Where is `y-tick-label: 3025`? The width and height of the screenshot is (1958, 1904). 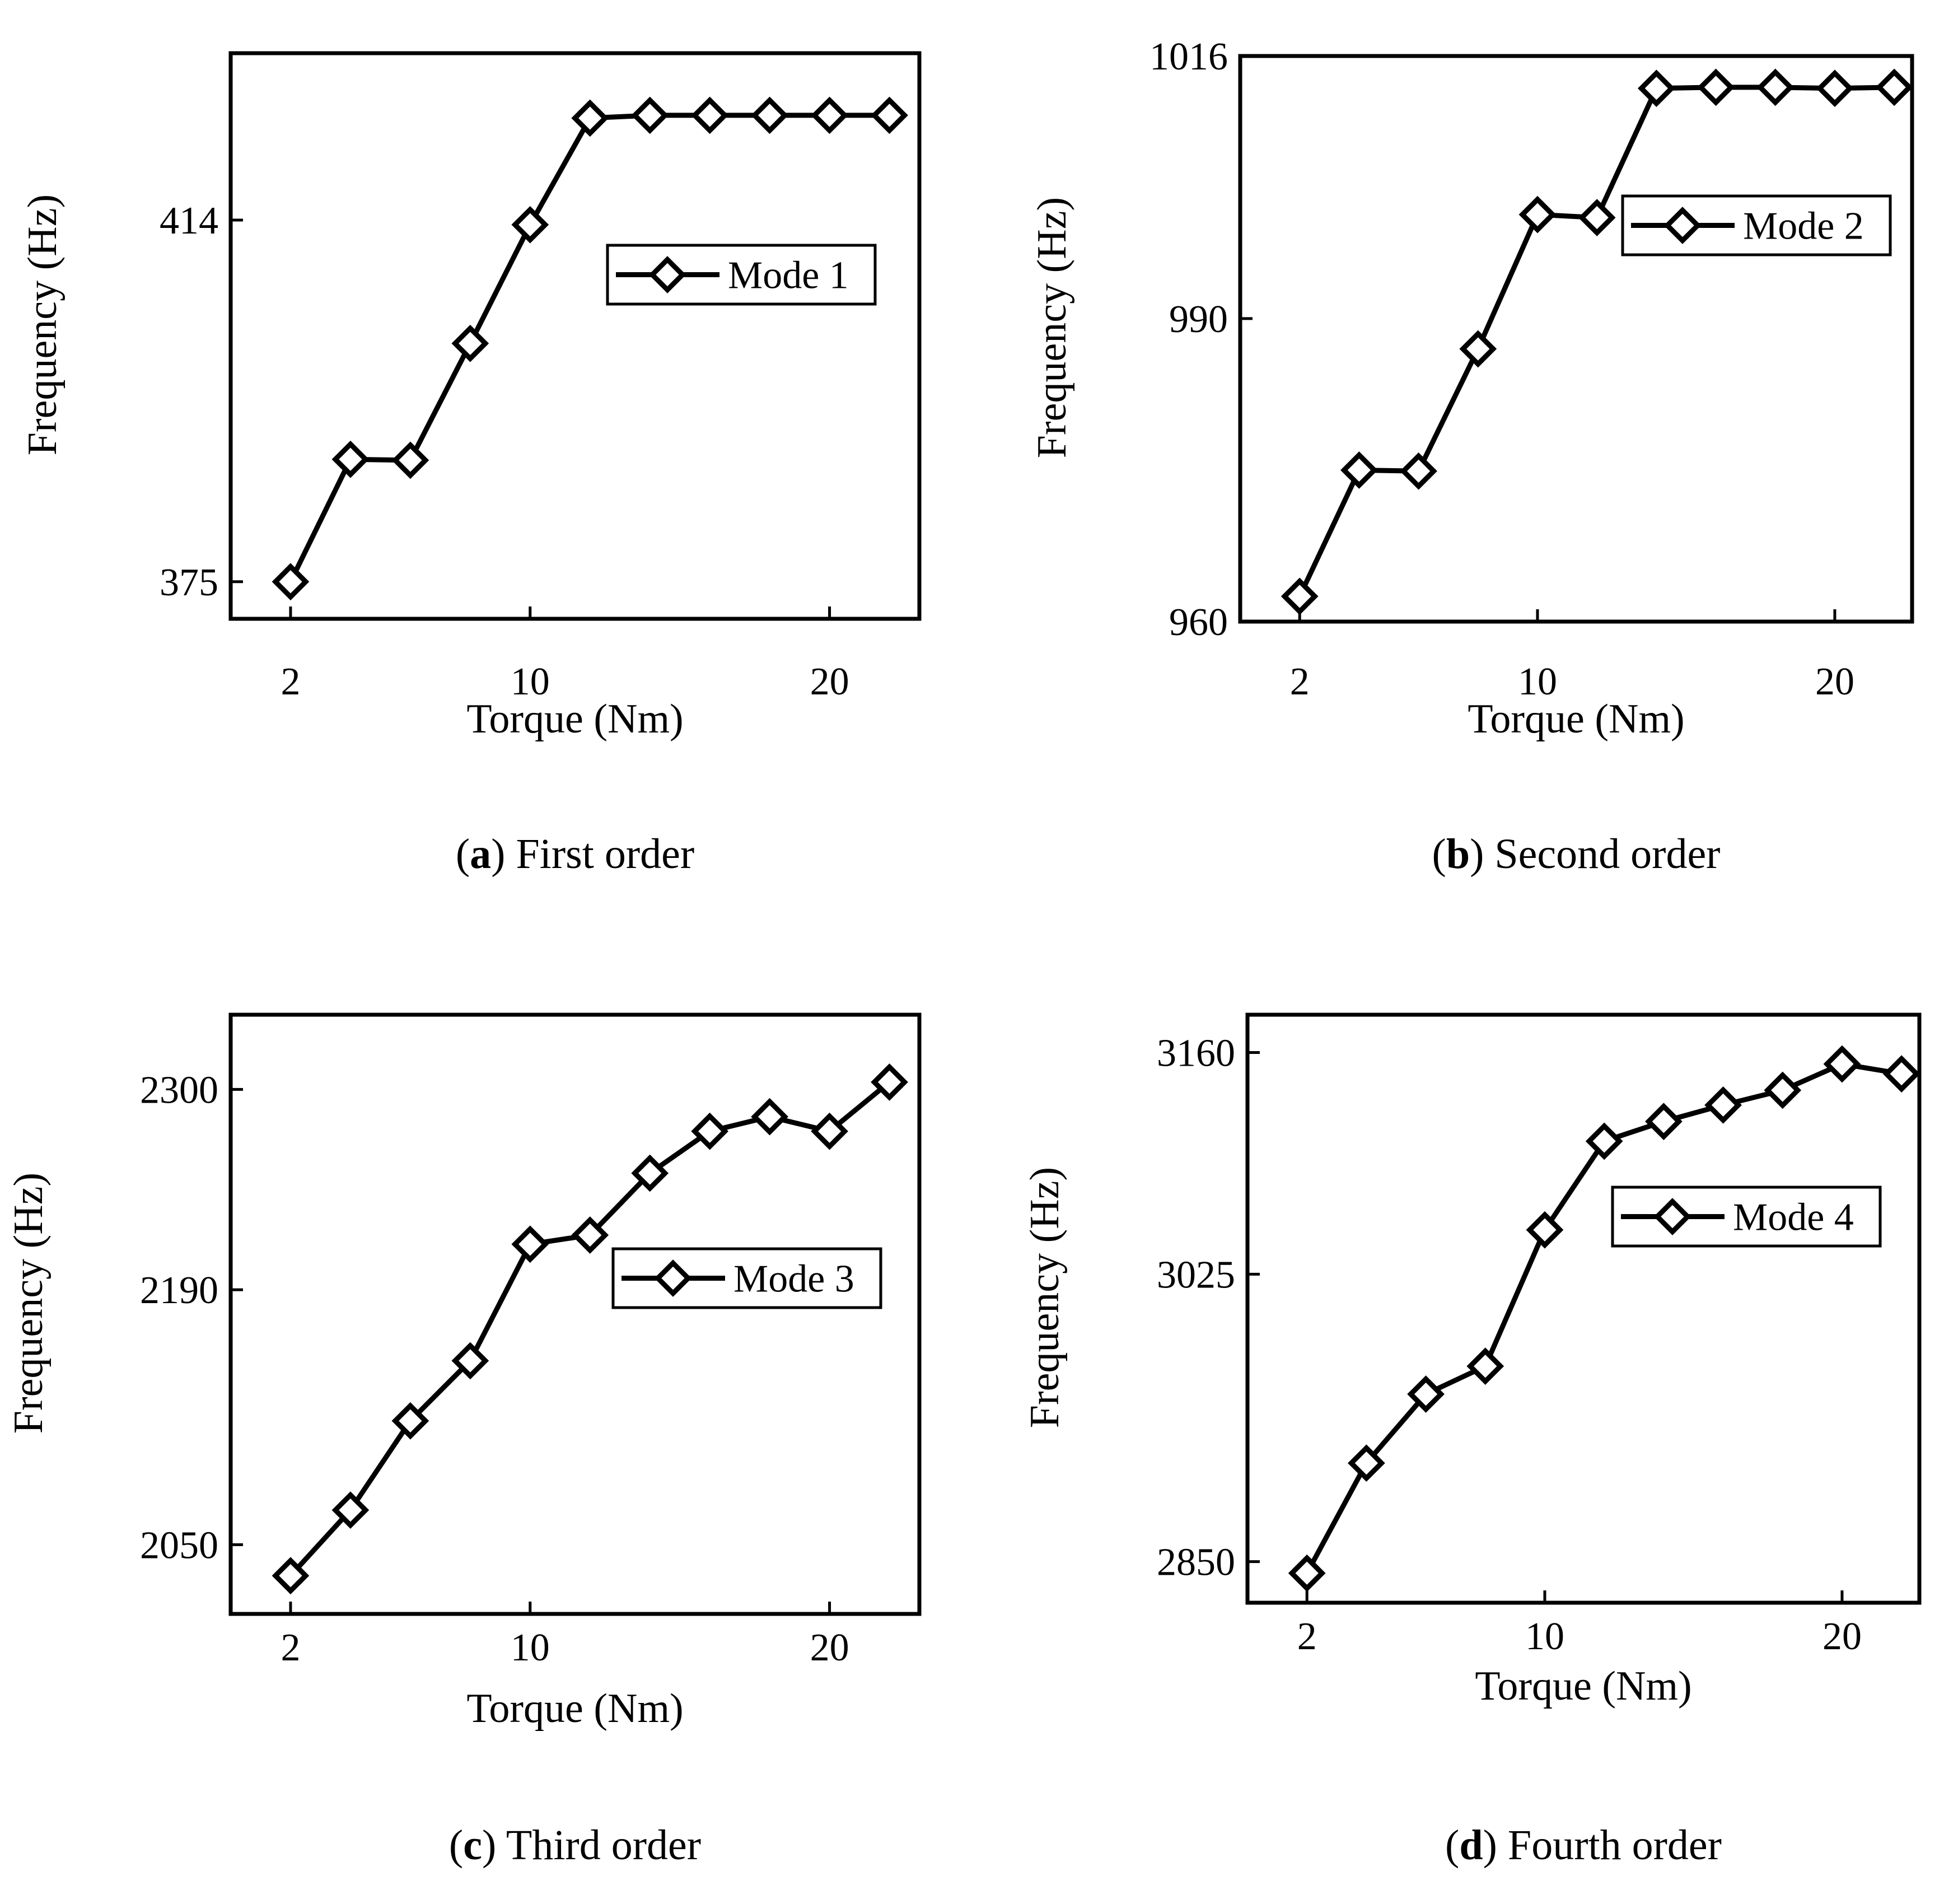
y-tick-label: 3025 is located at coordinates (1196, 1275).